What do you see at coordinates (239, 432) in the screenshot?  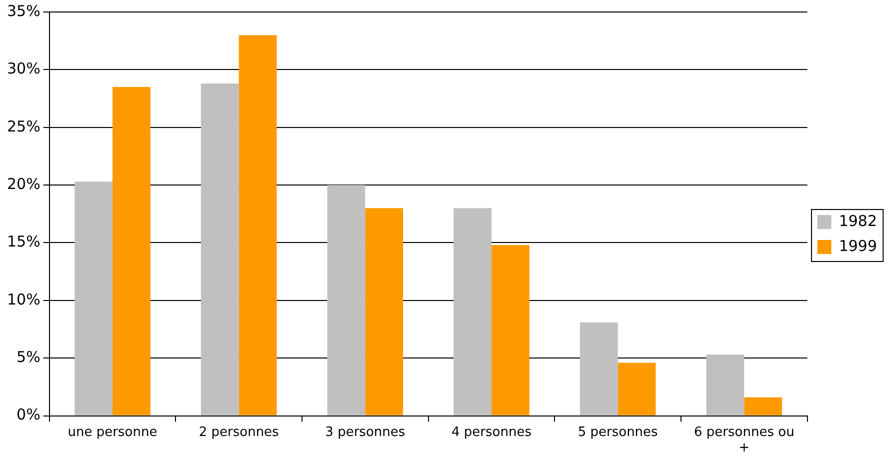 I see `x-tick-label: 2 personnes` at bounding box center [239, 432].